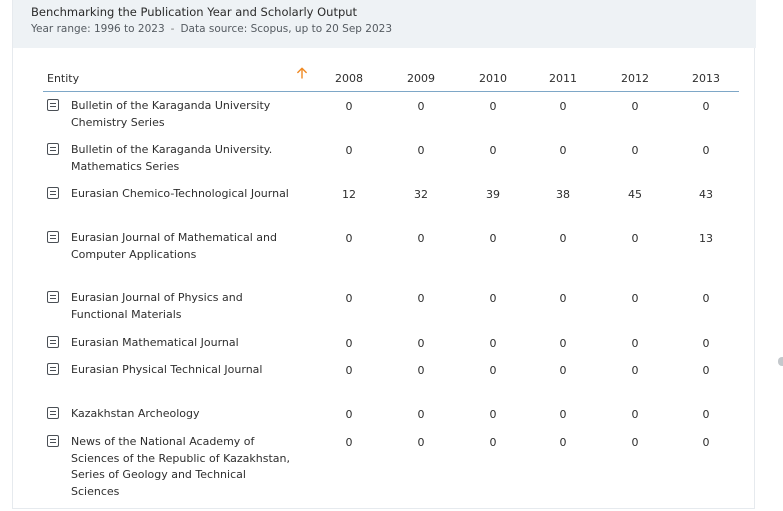  Describe the element at coordinates (706, 238) in the screenshot. I see `value-cell: 13` at that location.